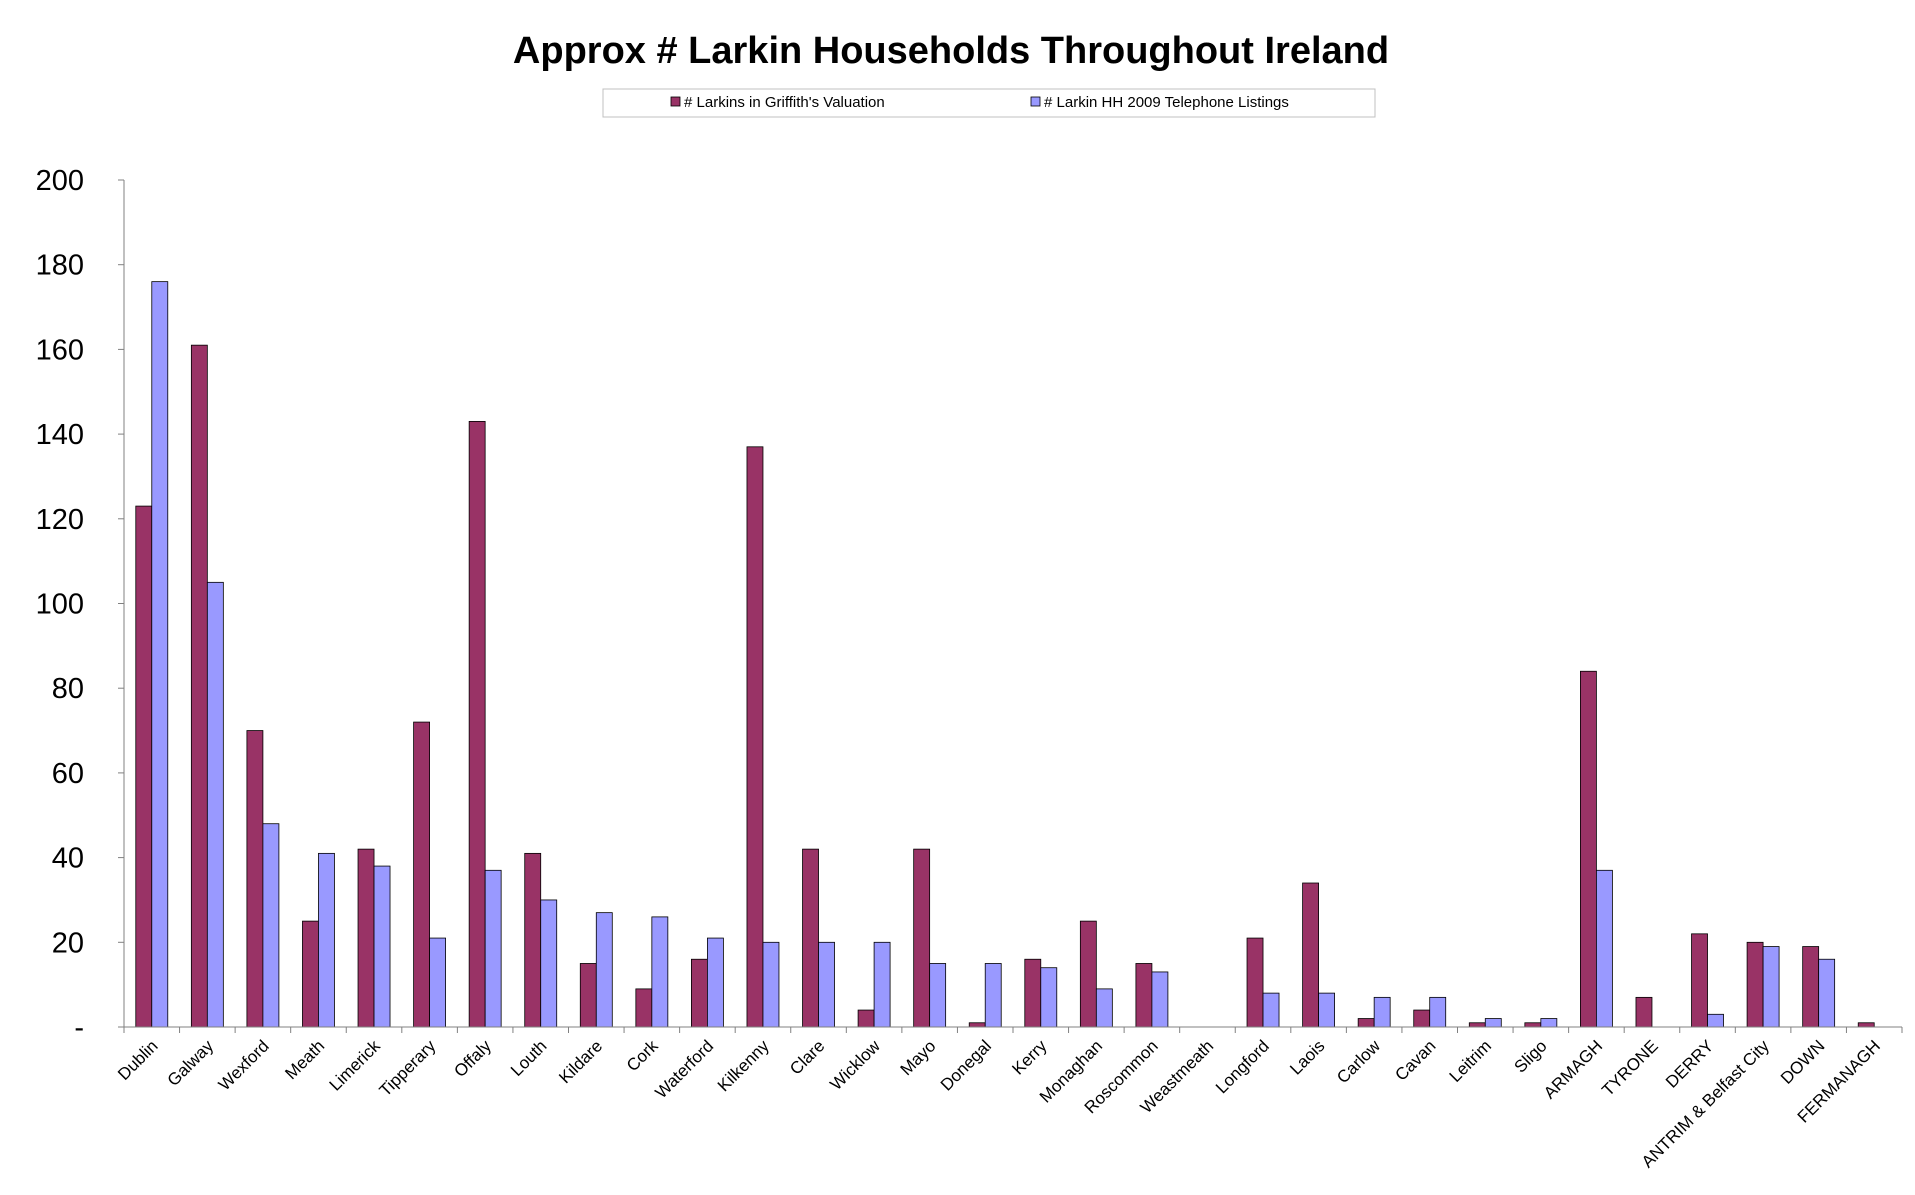 This screenshot has height=1195, width=1915. Describe the element at coordinates (472, 1058) in the screenshot. I see `x-tick-label: Offaly` at that location.